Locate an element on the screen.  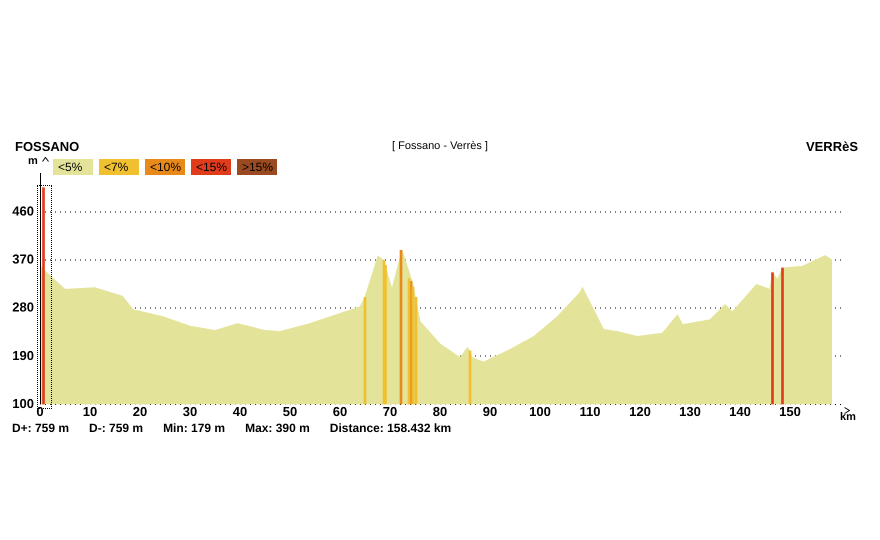
y-tick-label: 460 is located at coordinates (23, 210).